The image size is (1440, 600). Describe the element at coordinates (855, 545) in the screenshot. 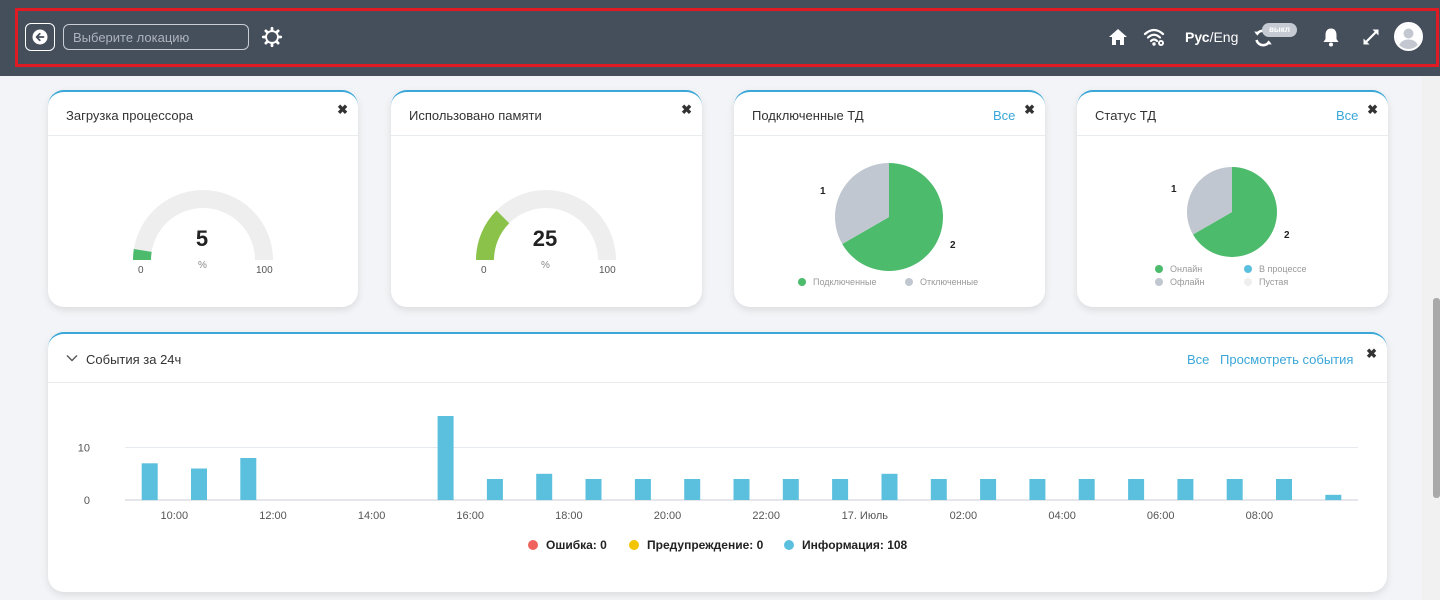

I see `legend-label: Информация: 108` at that location.